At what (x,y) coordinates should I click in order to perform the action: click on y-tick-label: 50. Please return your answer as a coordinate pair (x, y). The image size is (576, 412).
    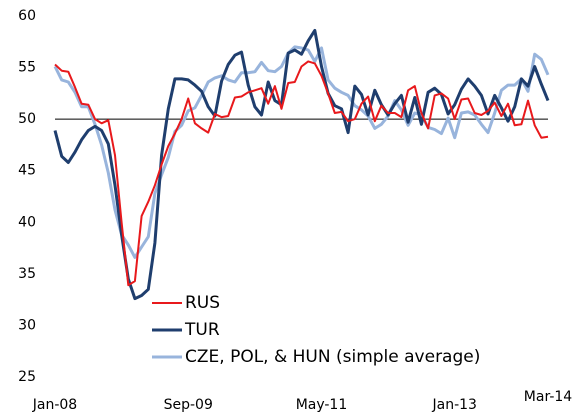
    Looking at the image, I should click on (27, 119).